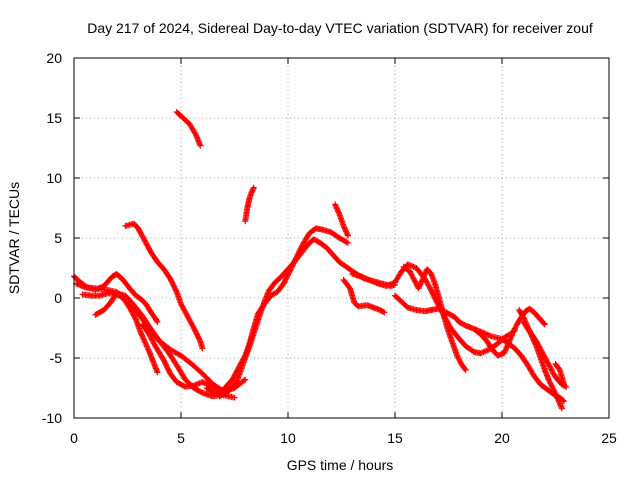 This screenshot has width=640, height=480. Describe the element at coordinates (54, 58) in the screenshot. I see `y-tick-label: 20` at that location.